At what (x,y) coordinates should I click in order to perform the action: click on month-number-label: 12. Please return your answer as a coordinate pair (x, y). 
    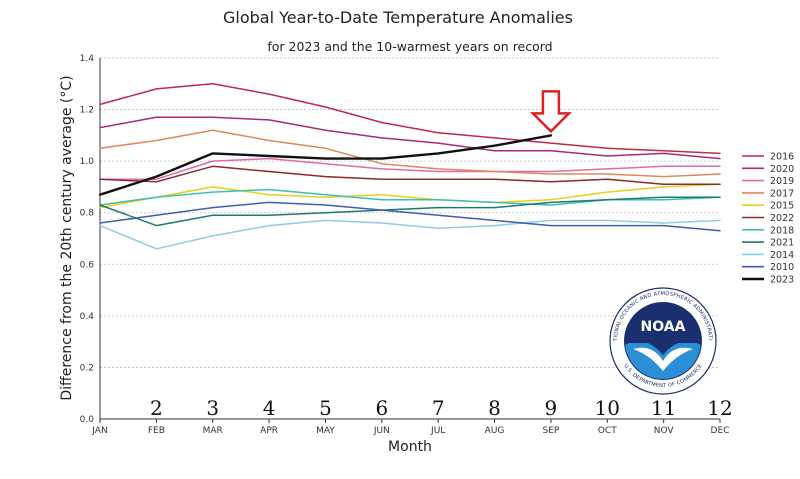
    Looking at the image, I should click on (719, 408).